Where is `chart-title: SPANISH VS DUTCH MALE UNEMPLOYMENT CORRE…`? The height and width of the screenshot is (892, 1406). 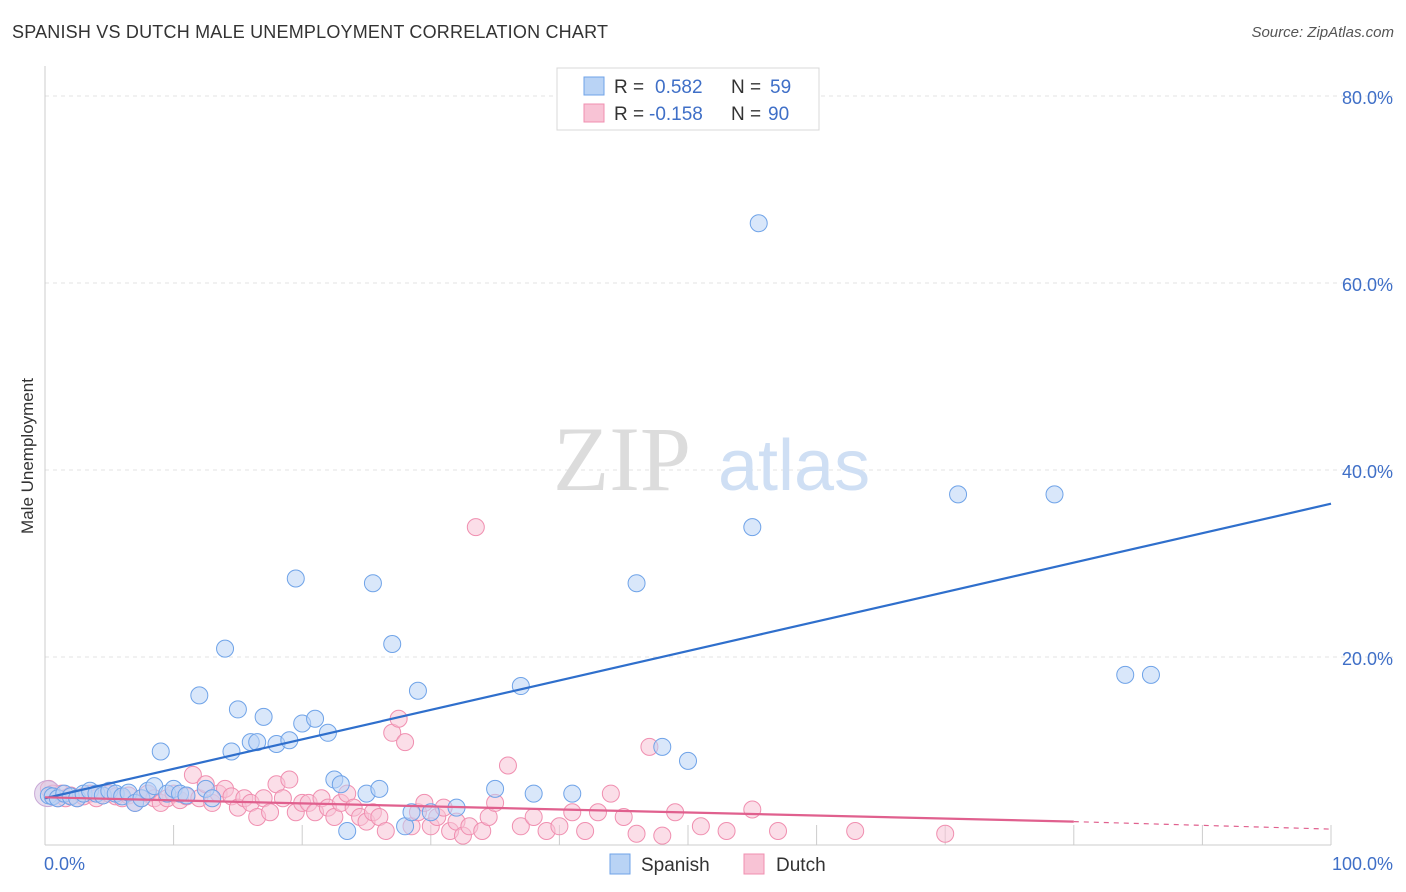
chart-title: SPANISH VS DUTCH MALE UNEMPLOYMENT CORRE… is located at coordinates (310, 32).